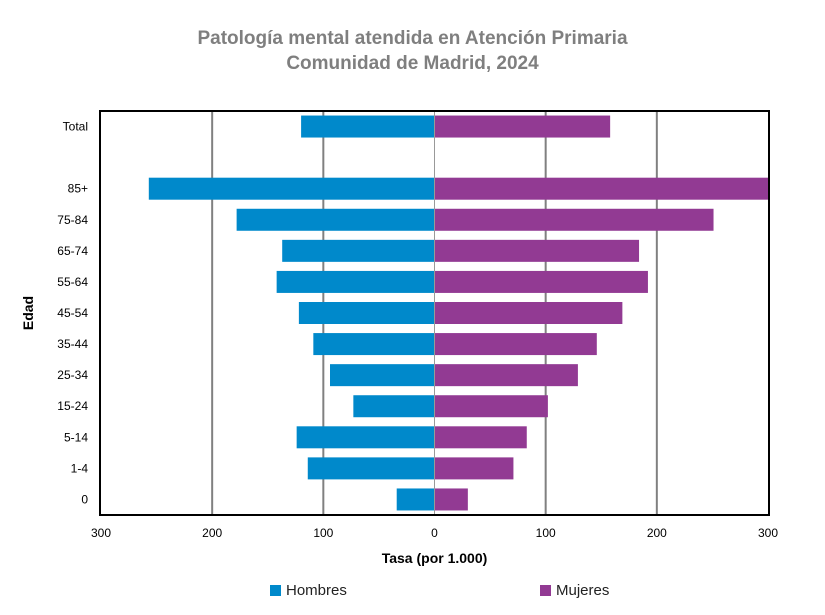 The width and height of the screenshot is (825, 615). What do you see at coordinates (72, 344) in the screenshot?
I see `y-tick-label: 35-44` at bounding box center [72, 344].